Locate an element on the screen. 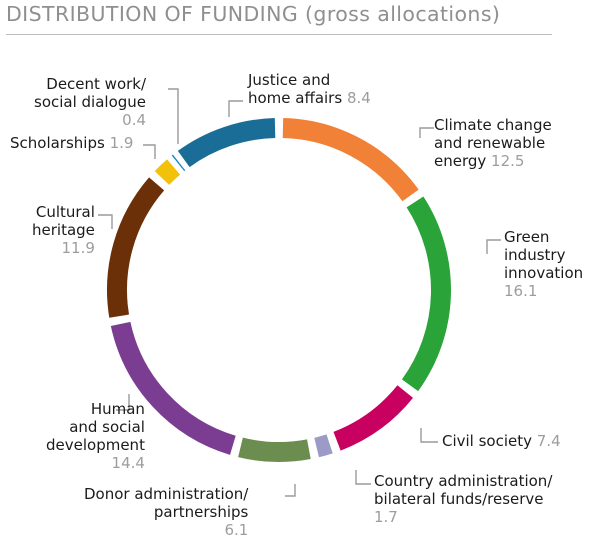 The width and height of the screenshot is (600, 544). slice-label: Civil society 7.4 is located at coordinates (501, 441).